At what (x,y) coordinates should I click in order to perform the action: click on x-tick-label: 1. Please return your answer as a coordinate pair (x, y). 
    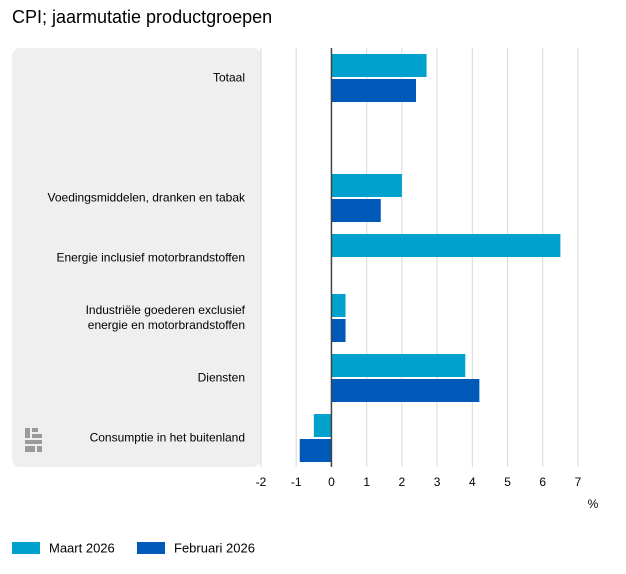
    Looking at the image, I should click on (366, 482).